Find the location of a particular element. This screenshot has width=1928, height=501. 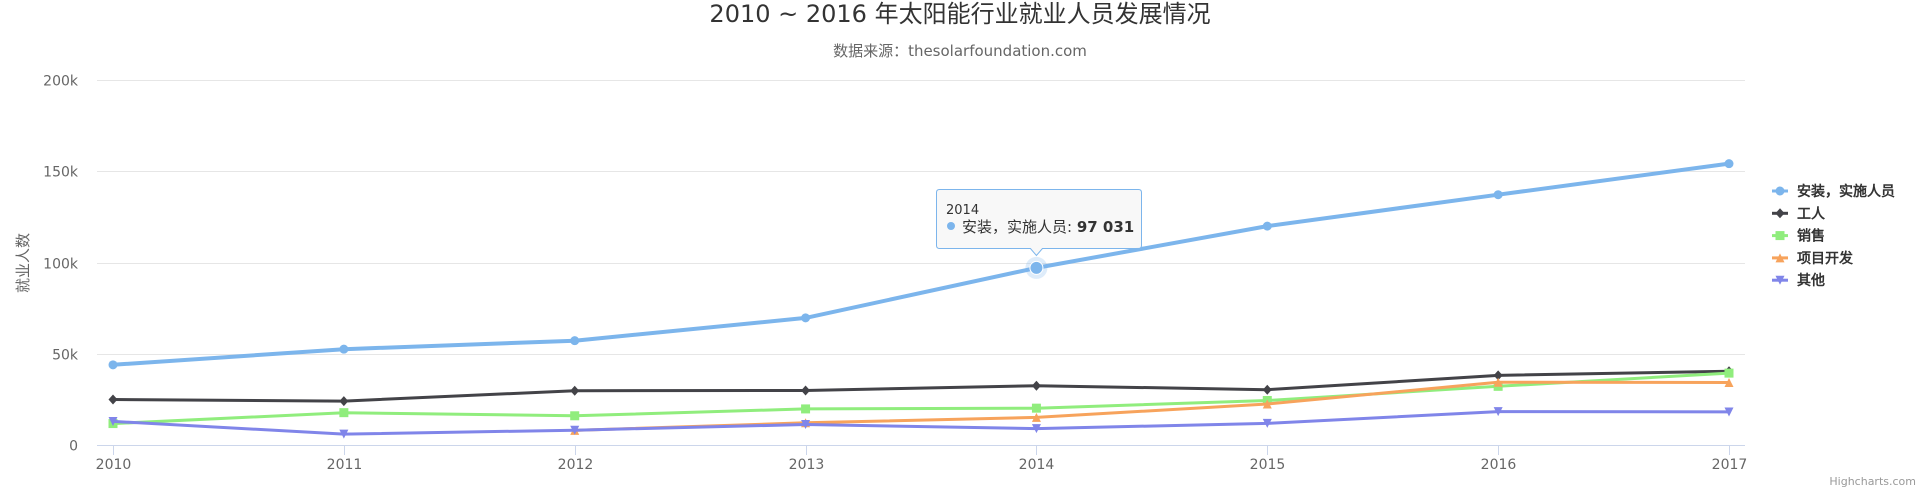

legend-item: 安装，实施人员 is located at coordinates (1833, 191).